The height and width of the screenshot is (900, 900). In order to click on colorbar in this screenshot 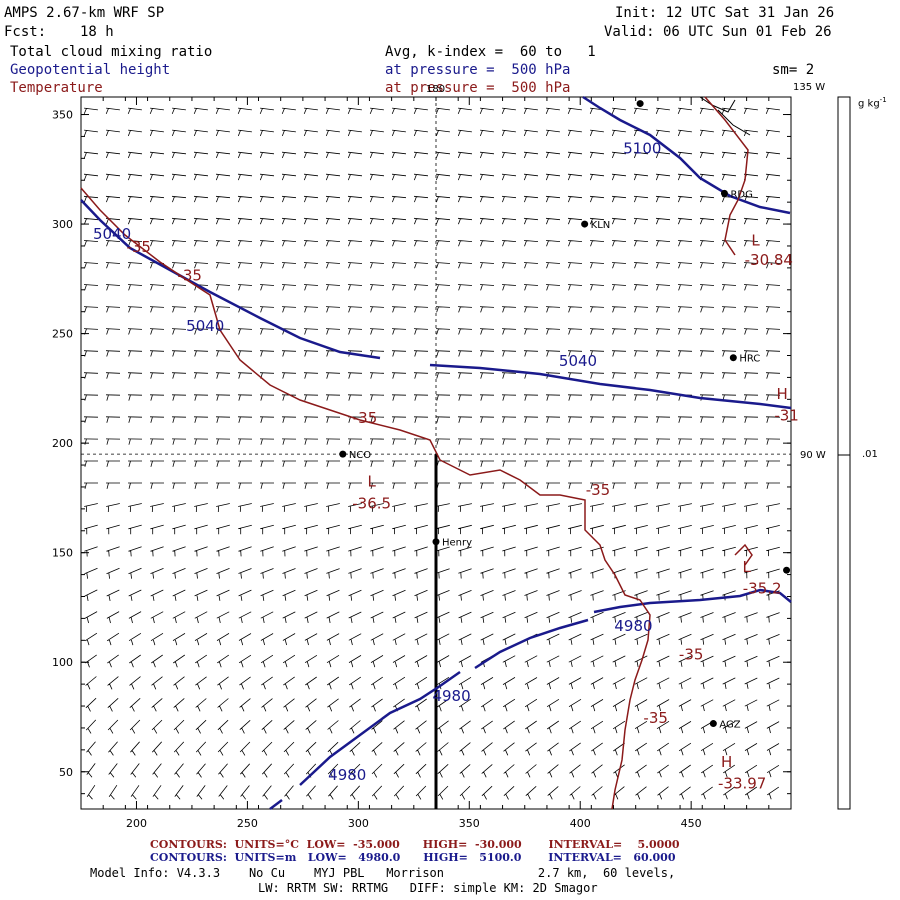, I will do `click(844, 453)`.